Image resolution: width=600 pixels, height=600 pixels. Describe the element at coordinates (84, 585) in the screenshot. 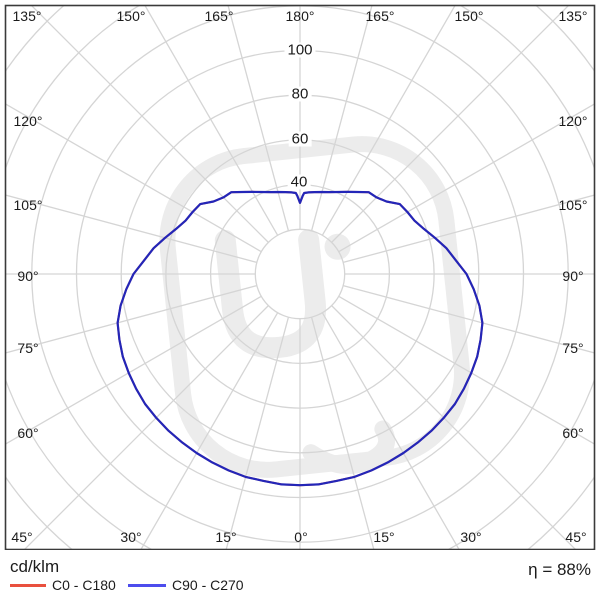

I see `legend-label-c0: C0 - C180` at that location.